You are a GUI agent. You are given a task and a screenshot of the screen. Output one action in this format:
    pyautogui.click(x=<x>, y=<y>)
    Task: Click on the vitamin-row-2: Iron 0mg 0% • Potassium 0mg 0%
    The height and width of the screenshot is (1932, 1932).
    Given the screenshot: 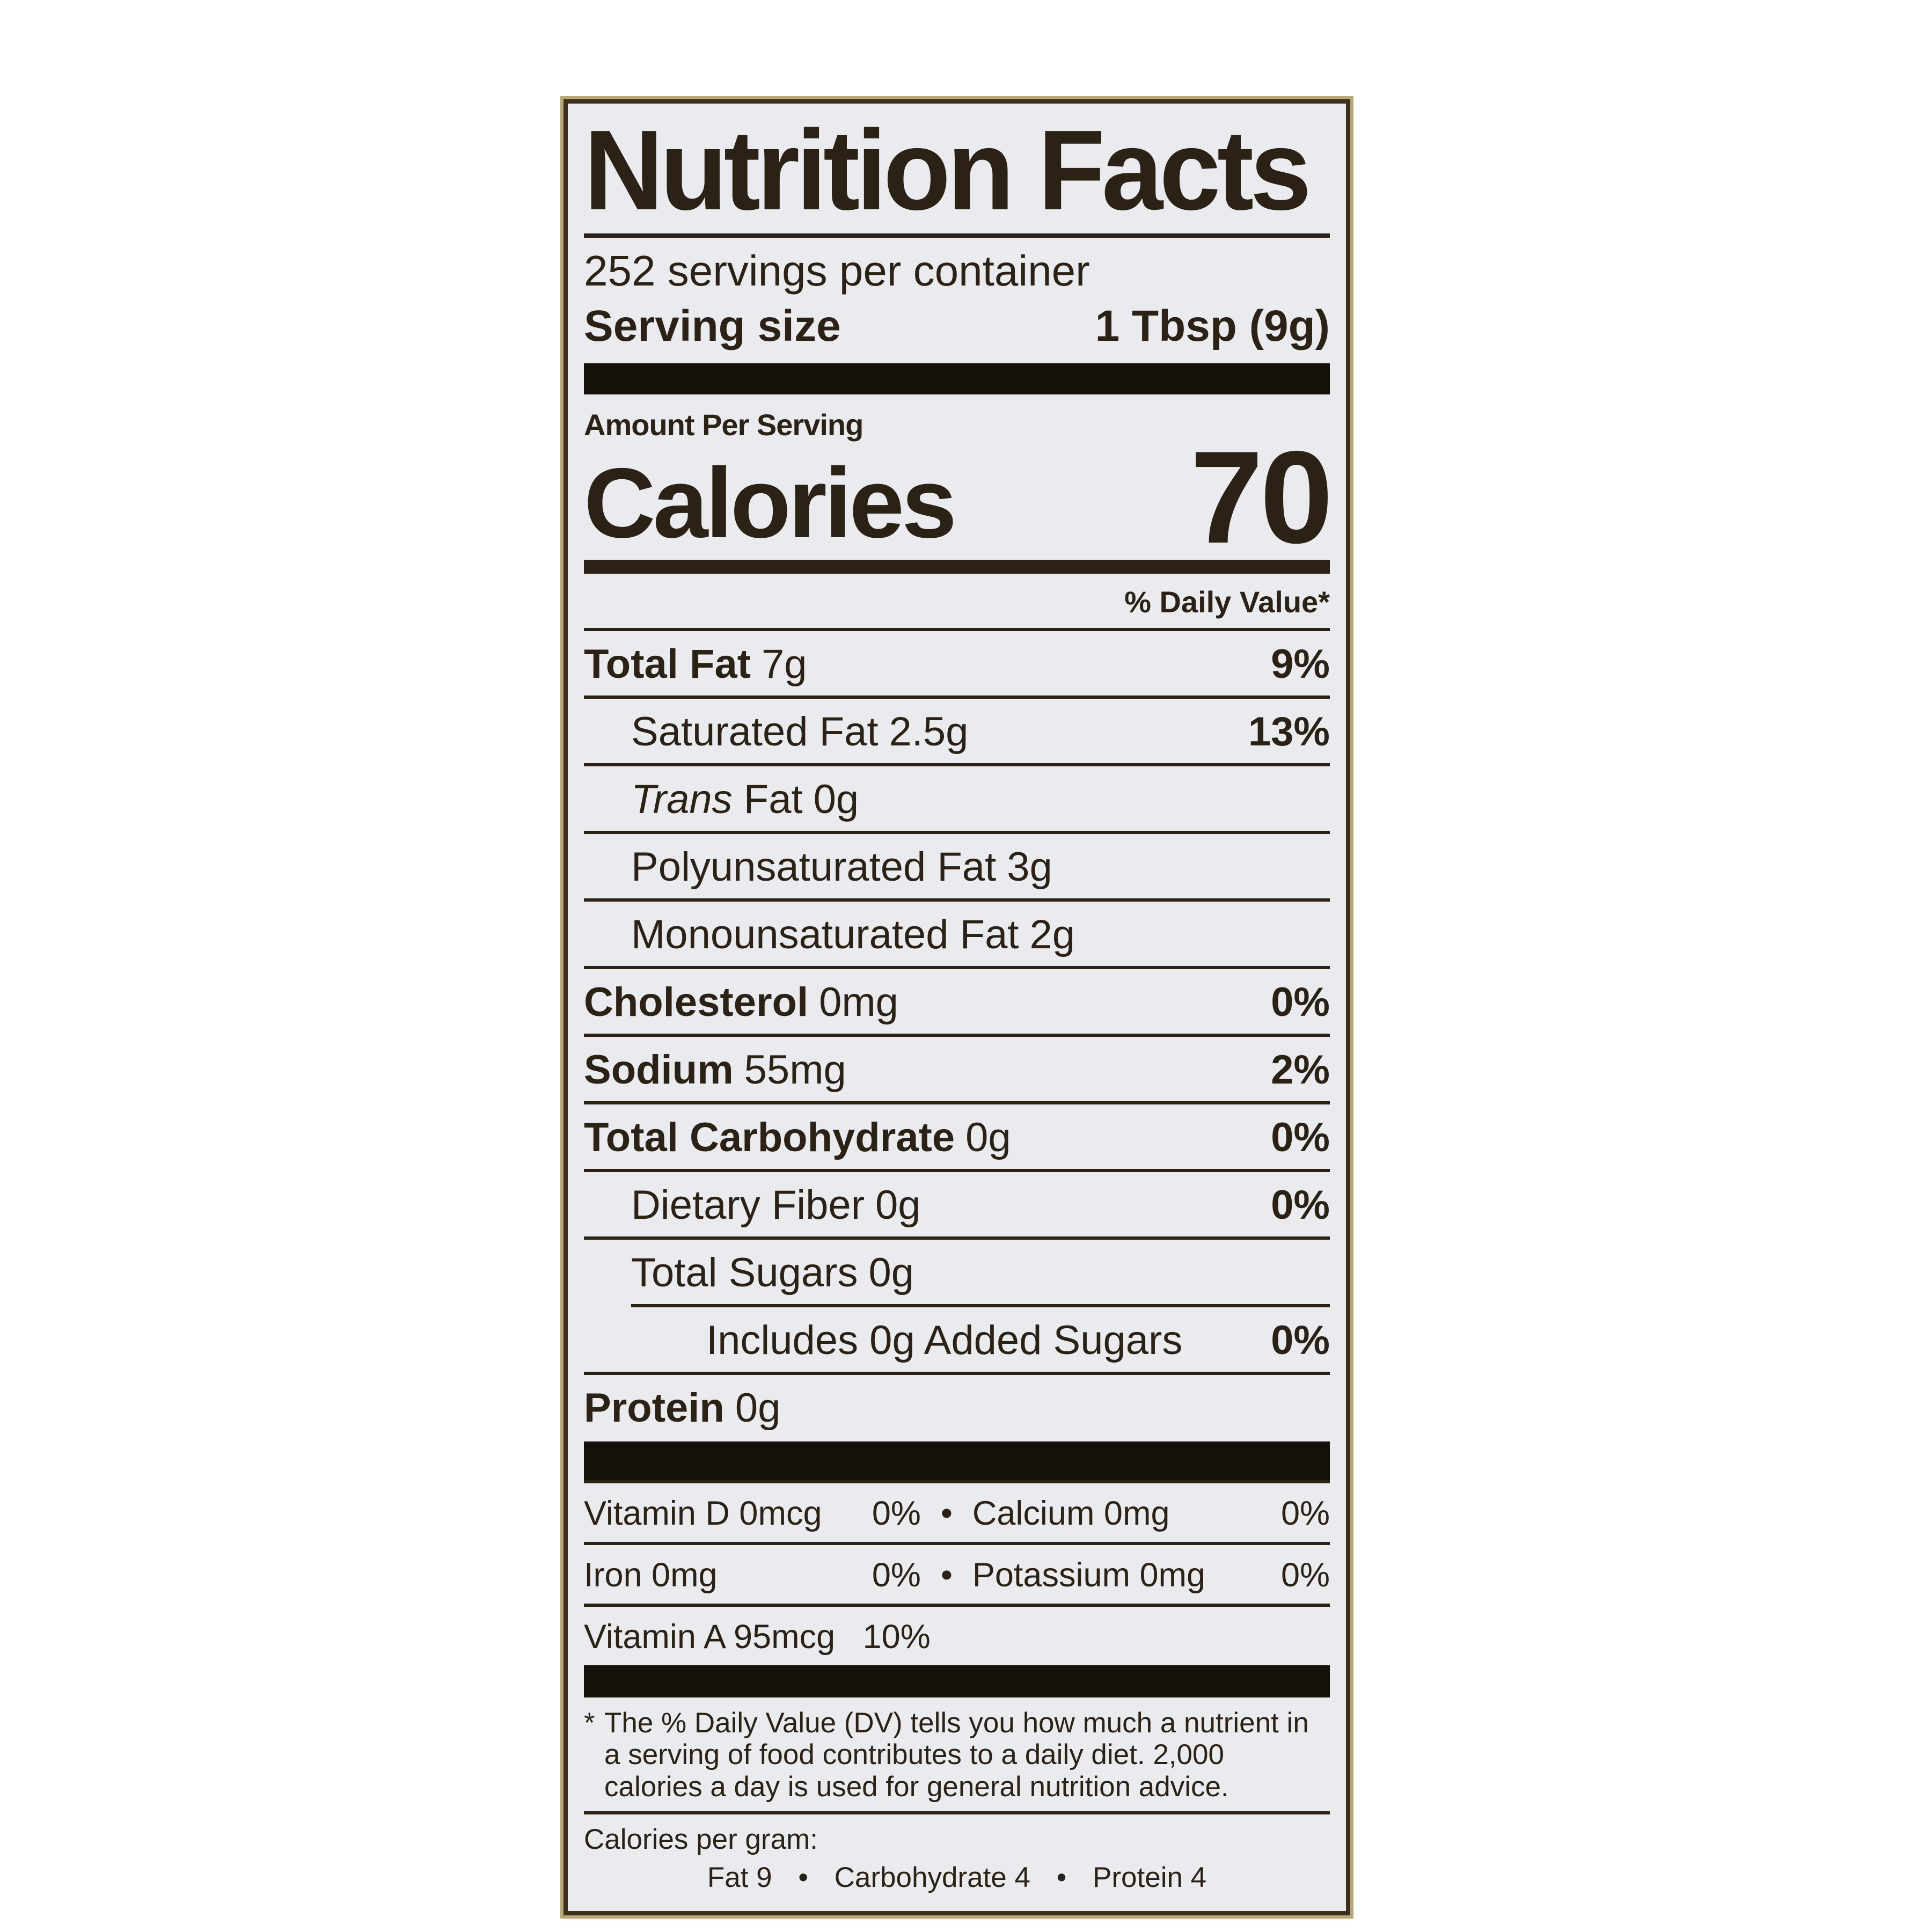 What is the action you would take?
    pyautogui.click(x=957, y=1573)
    